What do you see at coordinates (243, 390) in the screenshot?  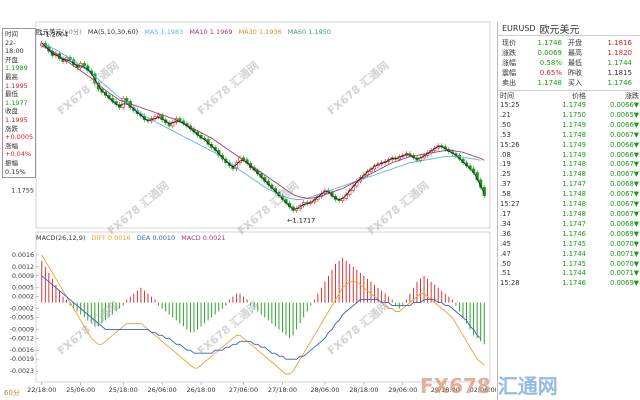 I see `x-tick-label: 27/06:00` at bounding box center [243, 390].